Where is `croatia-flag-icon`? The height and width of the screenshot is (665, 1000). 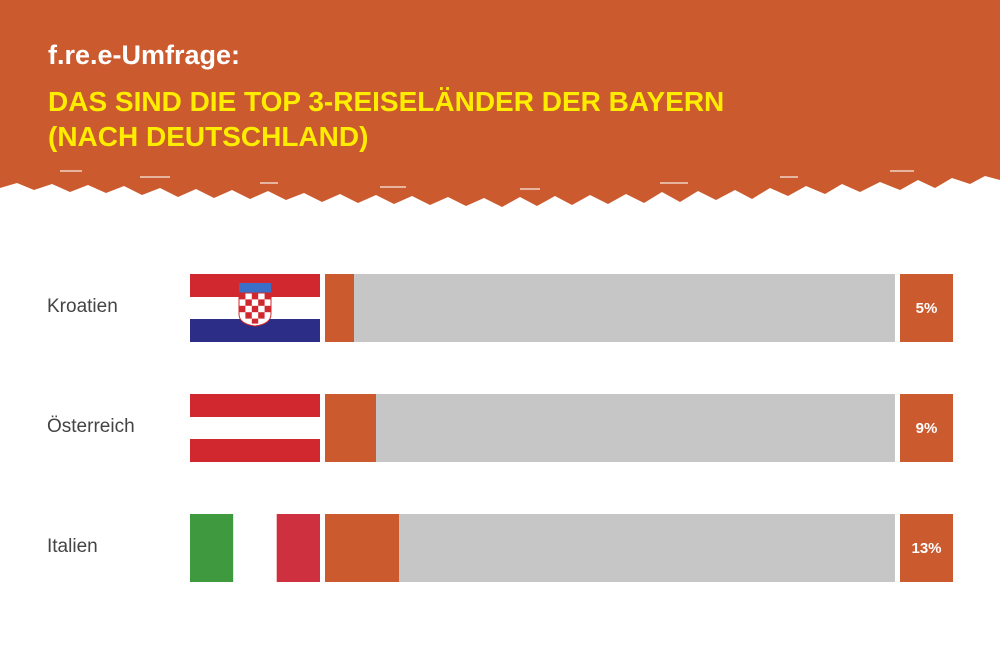 croatia-flag-icon is located at coordinates (255, 308).